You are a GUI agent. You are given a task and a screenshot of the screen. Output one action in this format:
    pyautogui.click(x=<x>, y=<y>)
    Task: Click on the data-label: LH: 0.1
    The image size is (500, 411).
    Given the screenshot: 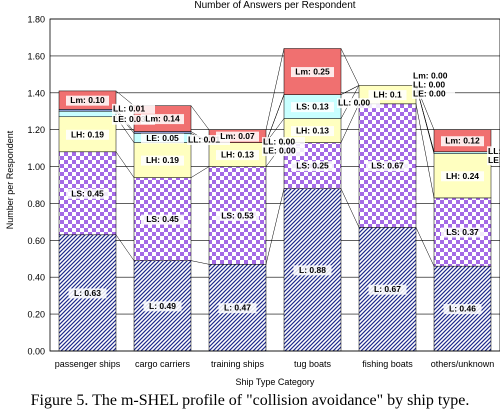 What is the action you would take?
    pyautogui.click(x=387, y=95)
    